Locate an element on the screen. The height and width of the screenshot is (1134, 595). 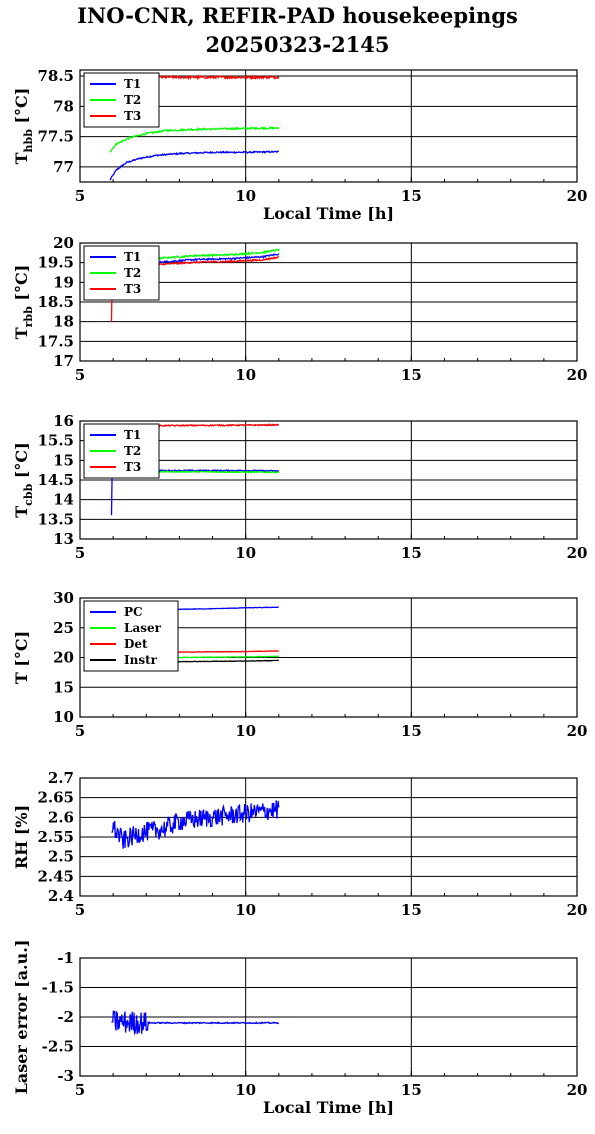
y-tick-label: 13.5 is located at coordinates (55, 519).